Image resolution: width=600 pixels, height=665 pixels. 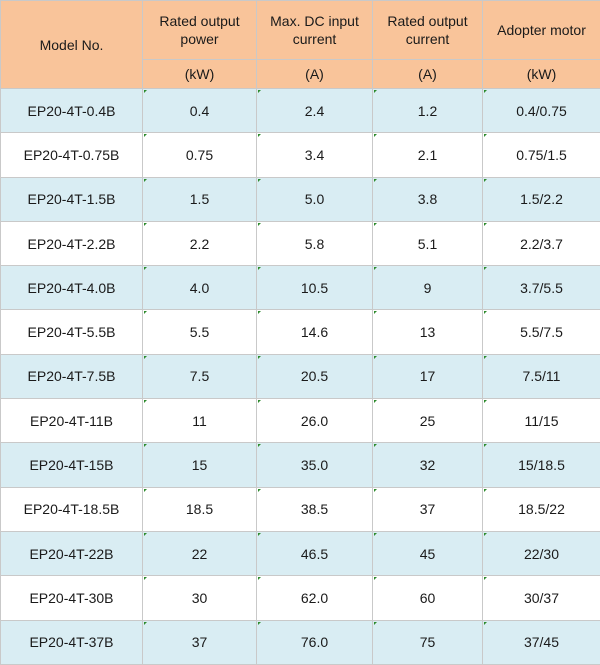 What do you see at coordinates (200, 553) in the screenshot?
I see `cell-power: 22` at bounding box center [200, 553].